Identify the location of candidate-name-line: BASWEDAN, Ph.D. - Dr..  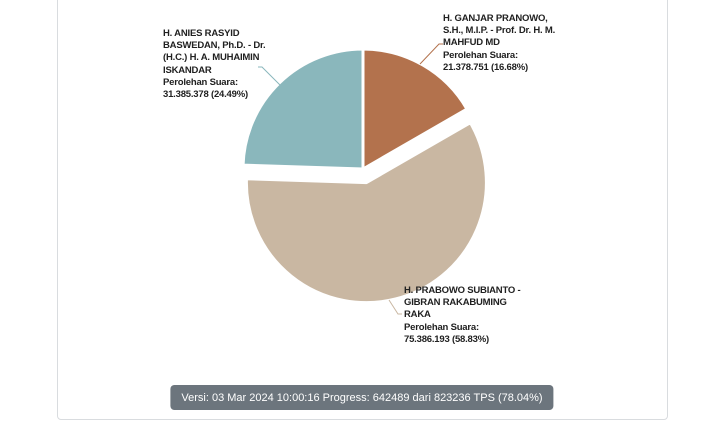
(214, 46).